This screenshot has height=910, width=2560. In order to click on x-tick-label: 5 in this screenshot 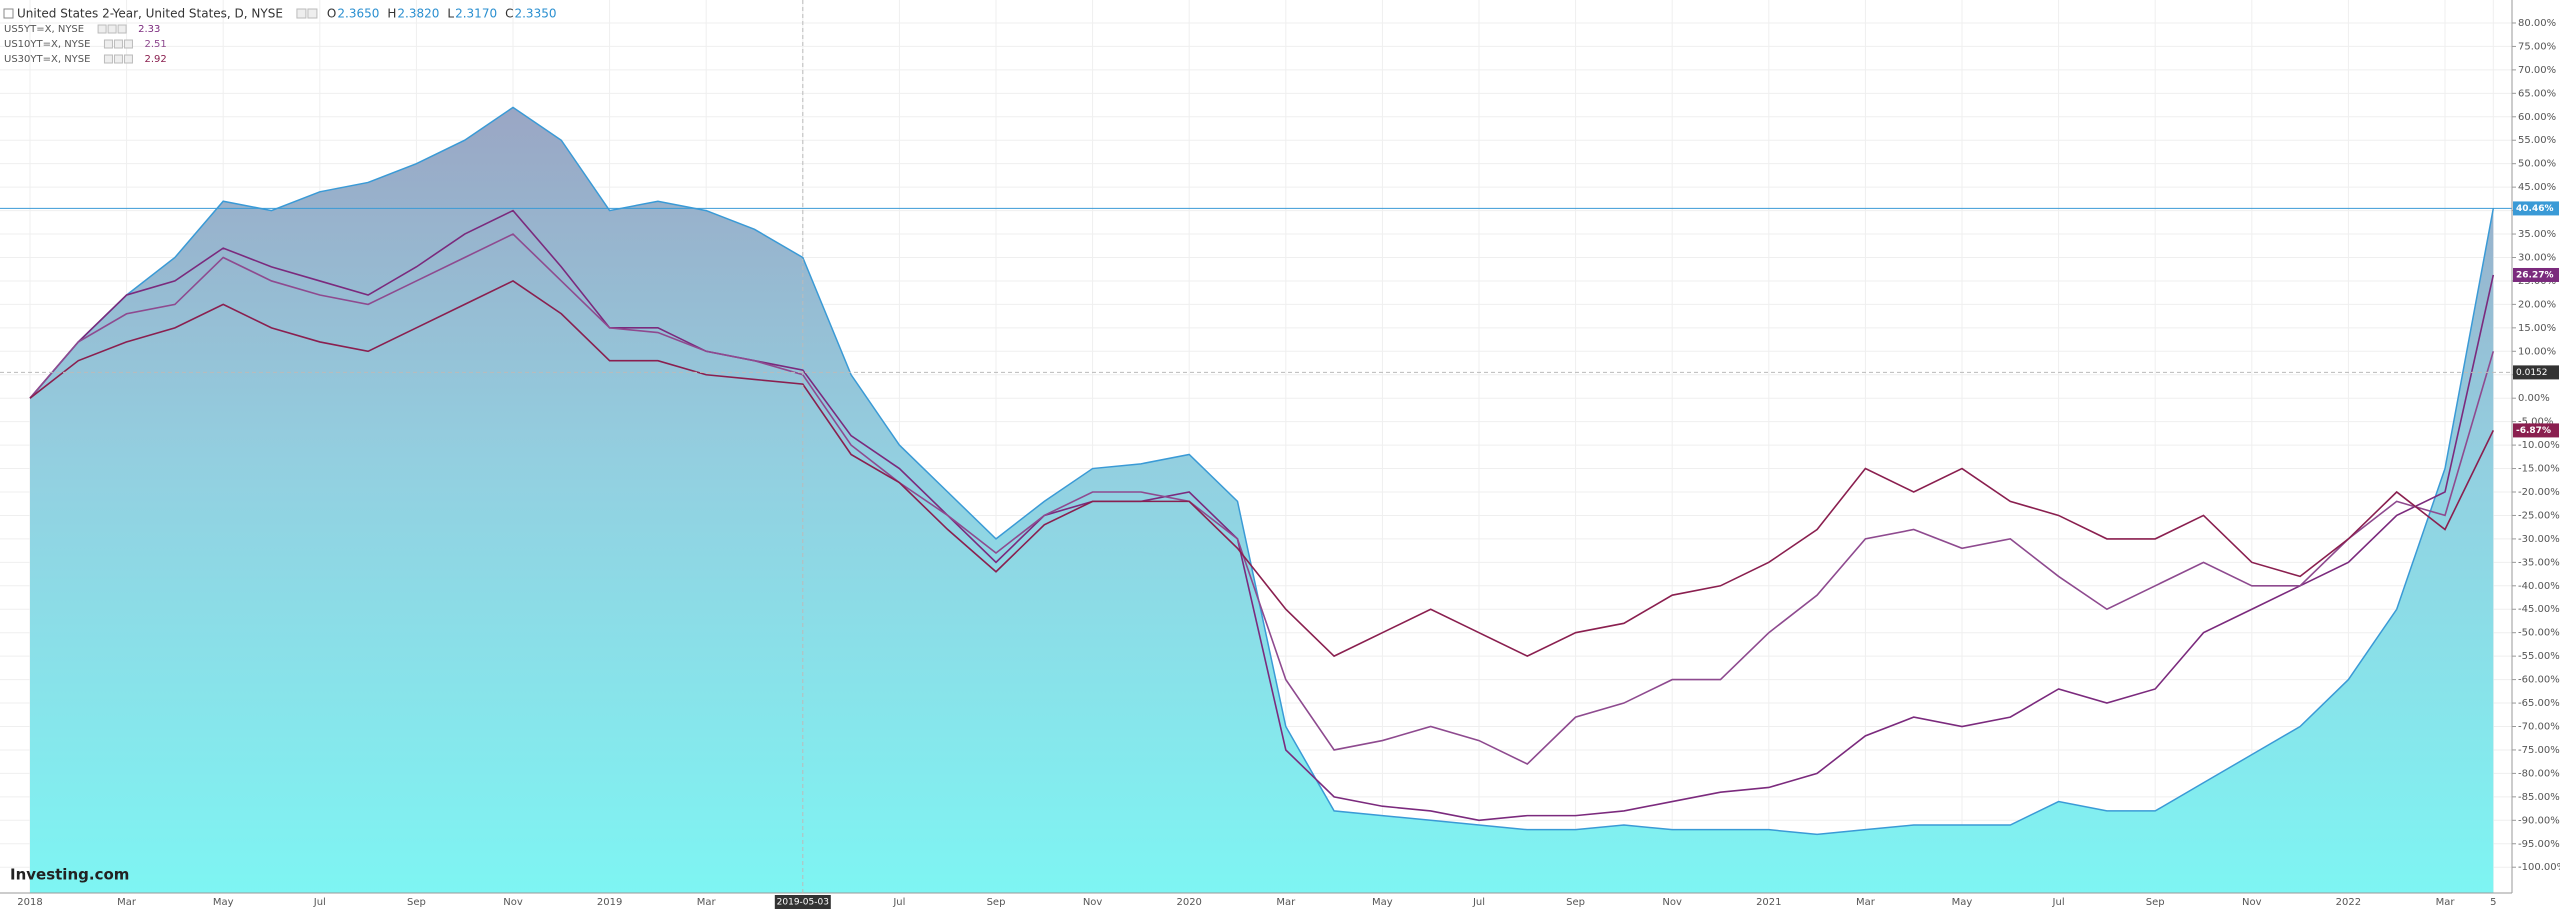, I will do `click(2493, 902)`.